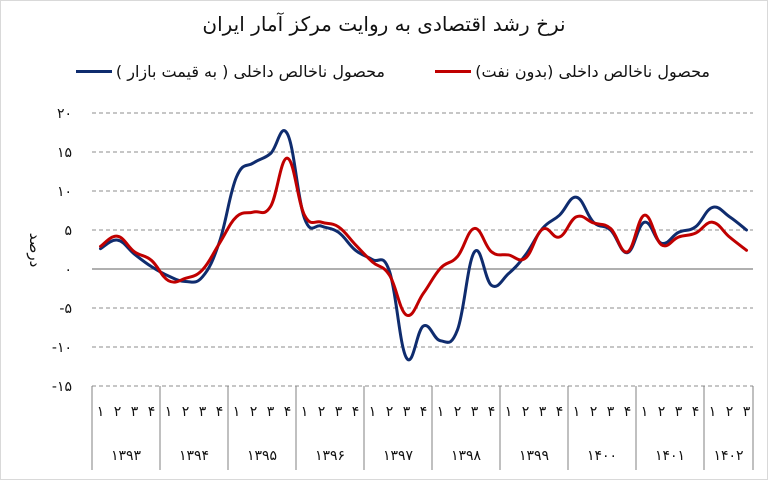  Describe the element at coordinates (592, 71) in the screenshot. I see `legend-label-non-oil-gdp: محصول ناخالص داخلی (بدون نفت)` at that location.